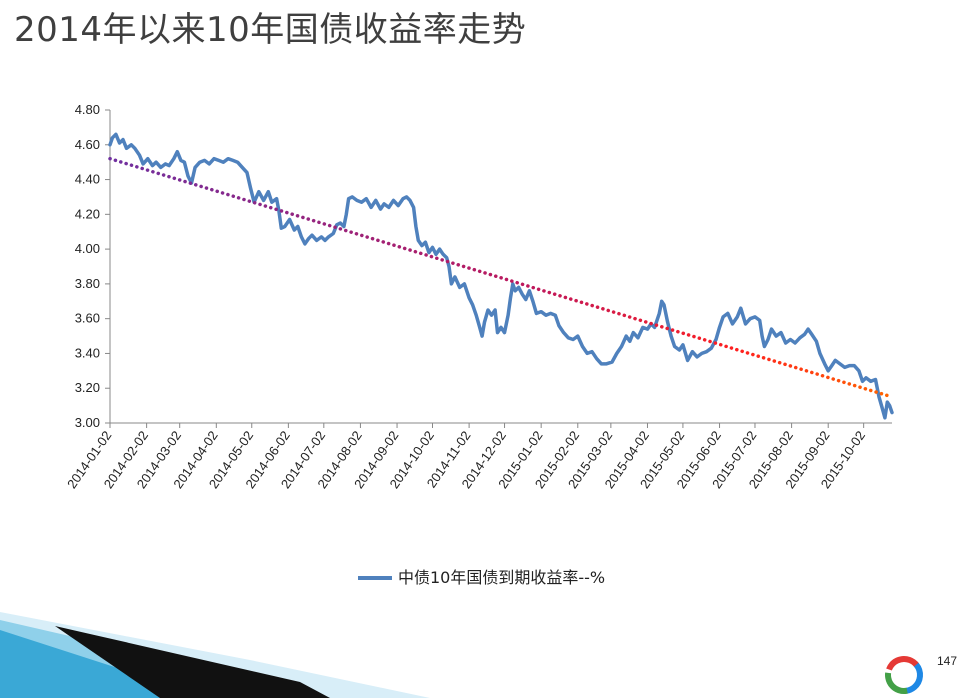 This screenshot has width=964, height=698. I want to click on page-number: 147, so click(947, 661).